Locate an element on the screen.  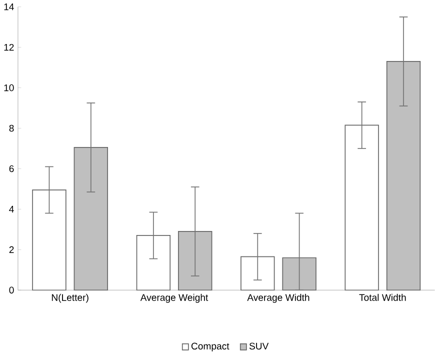
y-tick-label: 10 is located at coordinates (9, 88).